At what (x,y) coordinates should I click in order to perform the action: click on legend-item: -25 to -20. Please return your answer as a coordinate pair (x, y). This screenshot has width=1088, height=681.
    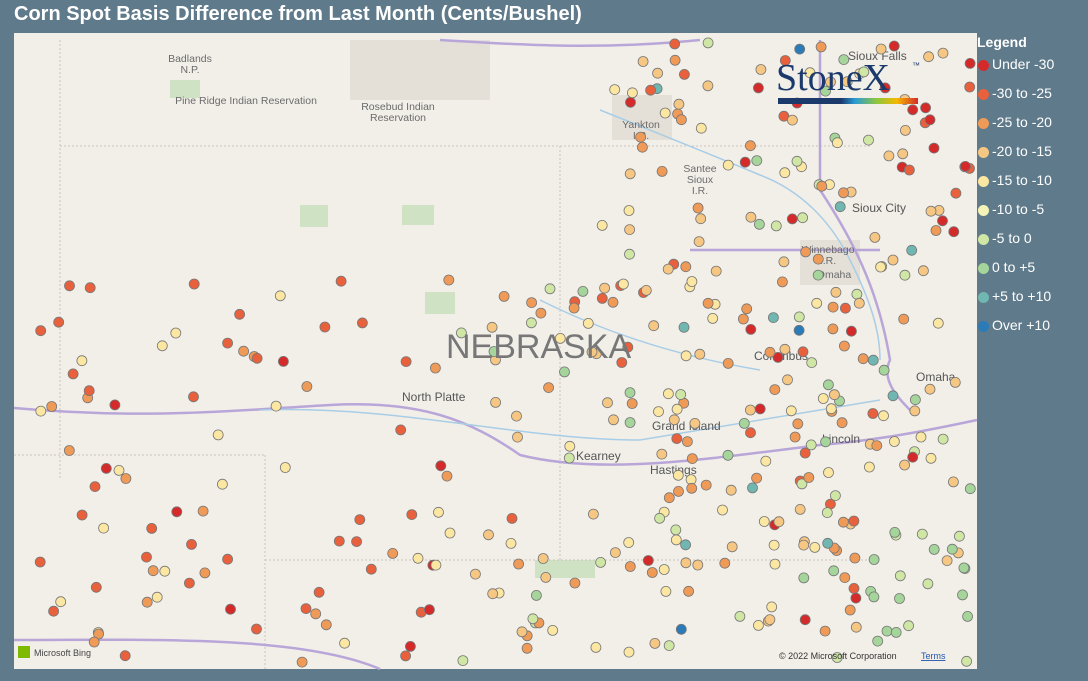
    Looking at the image, I should click on (1015, 128).